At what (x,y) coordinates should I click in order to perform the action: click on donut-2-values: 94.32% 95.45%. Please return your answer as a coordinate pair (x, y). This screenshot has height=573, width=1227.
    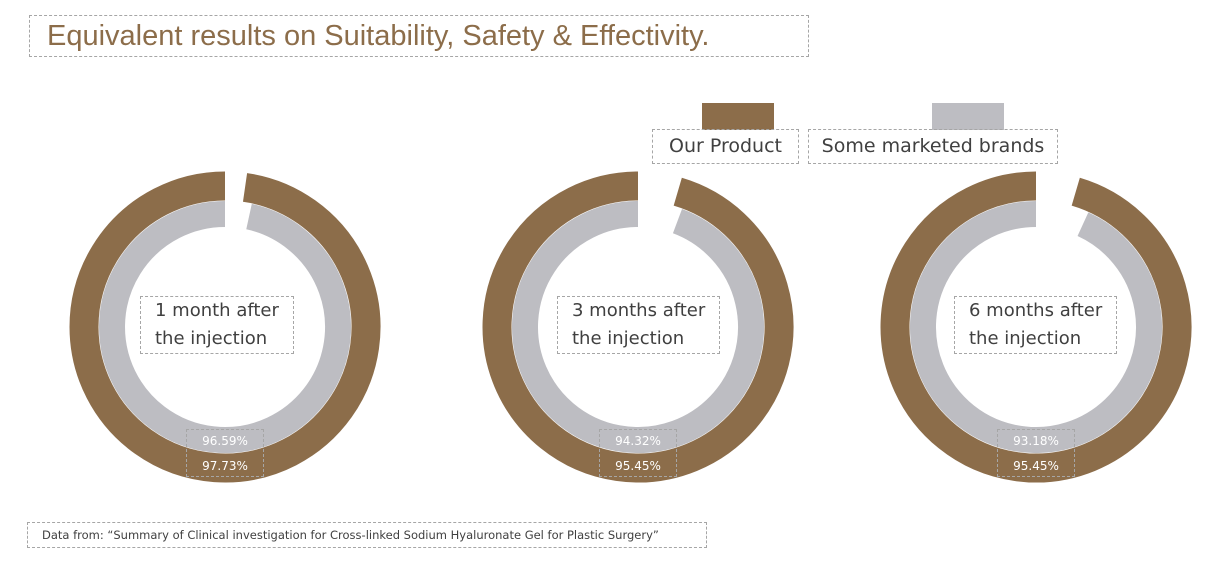
    Looking at the image, I should click on (638, 453).